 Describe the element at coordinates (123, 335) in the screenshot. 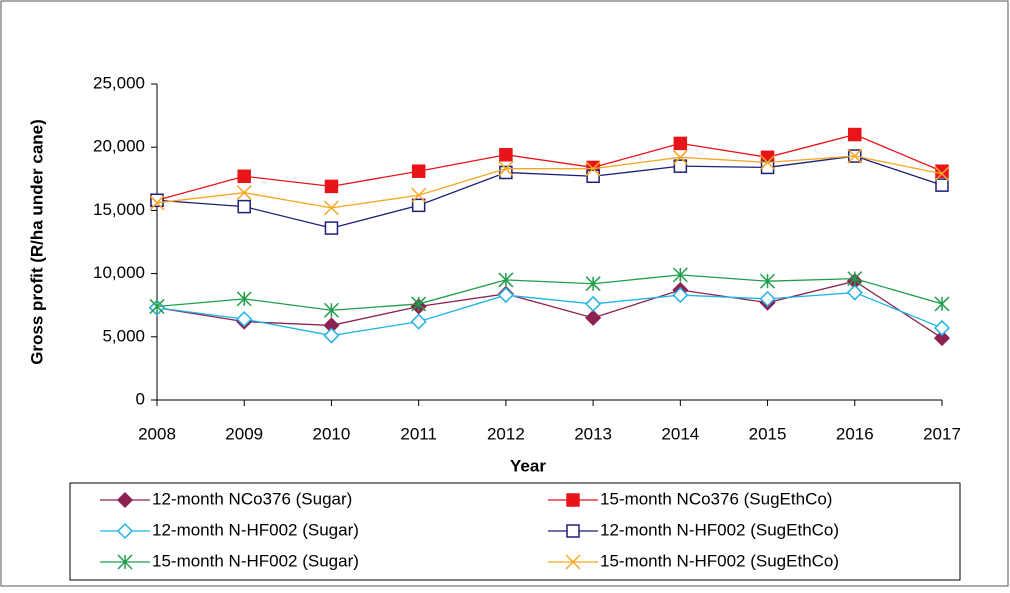

I see `y-tick-label: 5,000` at that location.